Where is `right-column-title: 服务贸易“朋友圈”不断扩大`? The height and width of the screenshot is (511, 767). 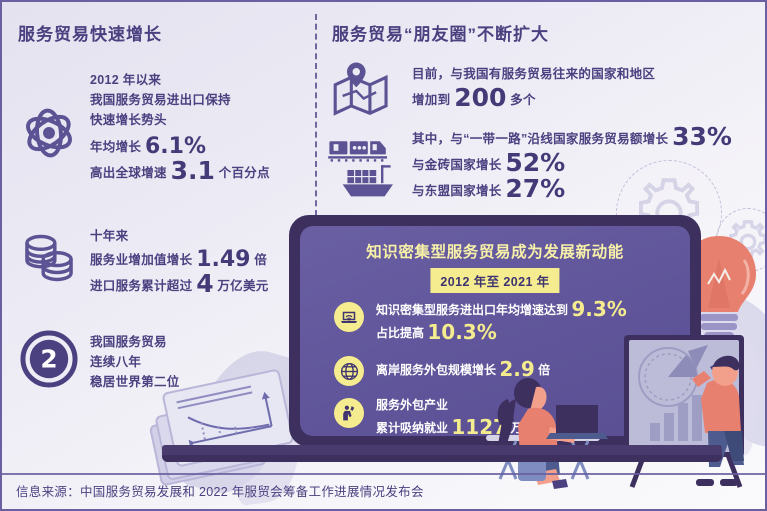
right-column-title: 服务贸易“朋友圈”不断扩大 is located at coordinates (440, 34).